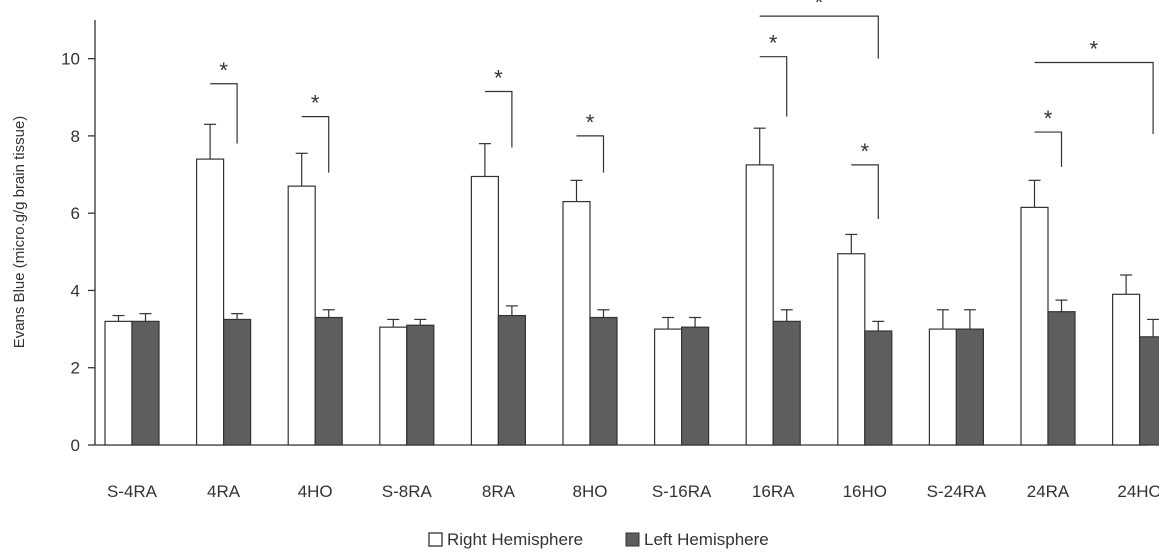 Image resolution: width=1159 pixels, height=559 pixels. I want to click on x-tick-label: S-8RA, so click(407, 491).